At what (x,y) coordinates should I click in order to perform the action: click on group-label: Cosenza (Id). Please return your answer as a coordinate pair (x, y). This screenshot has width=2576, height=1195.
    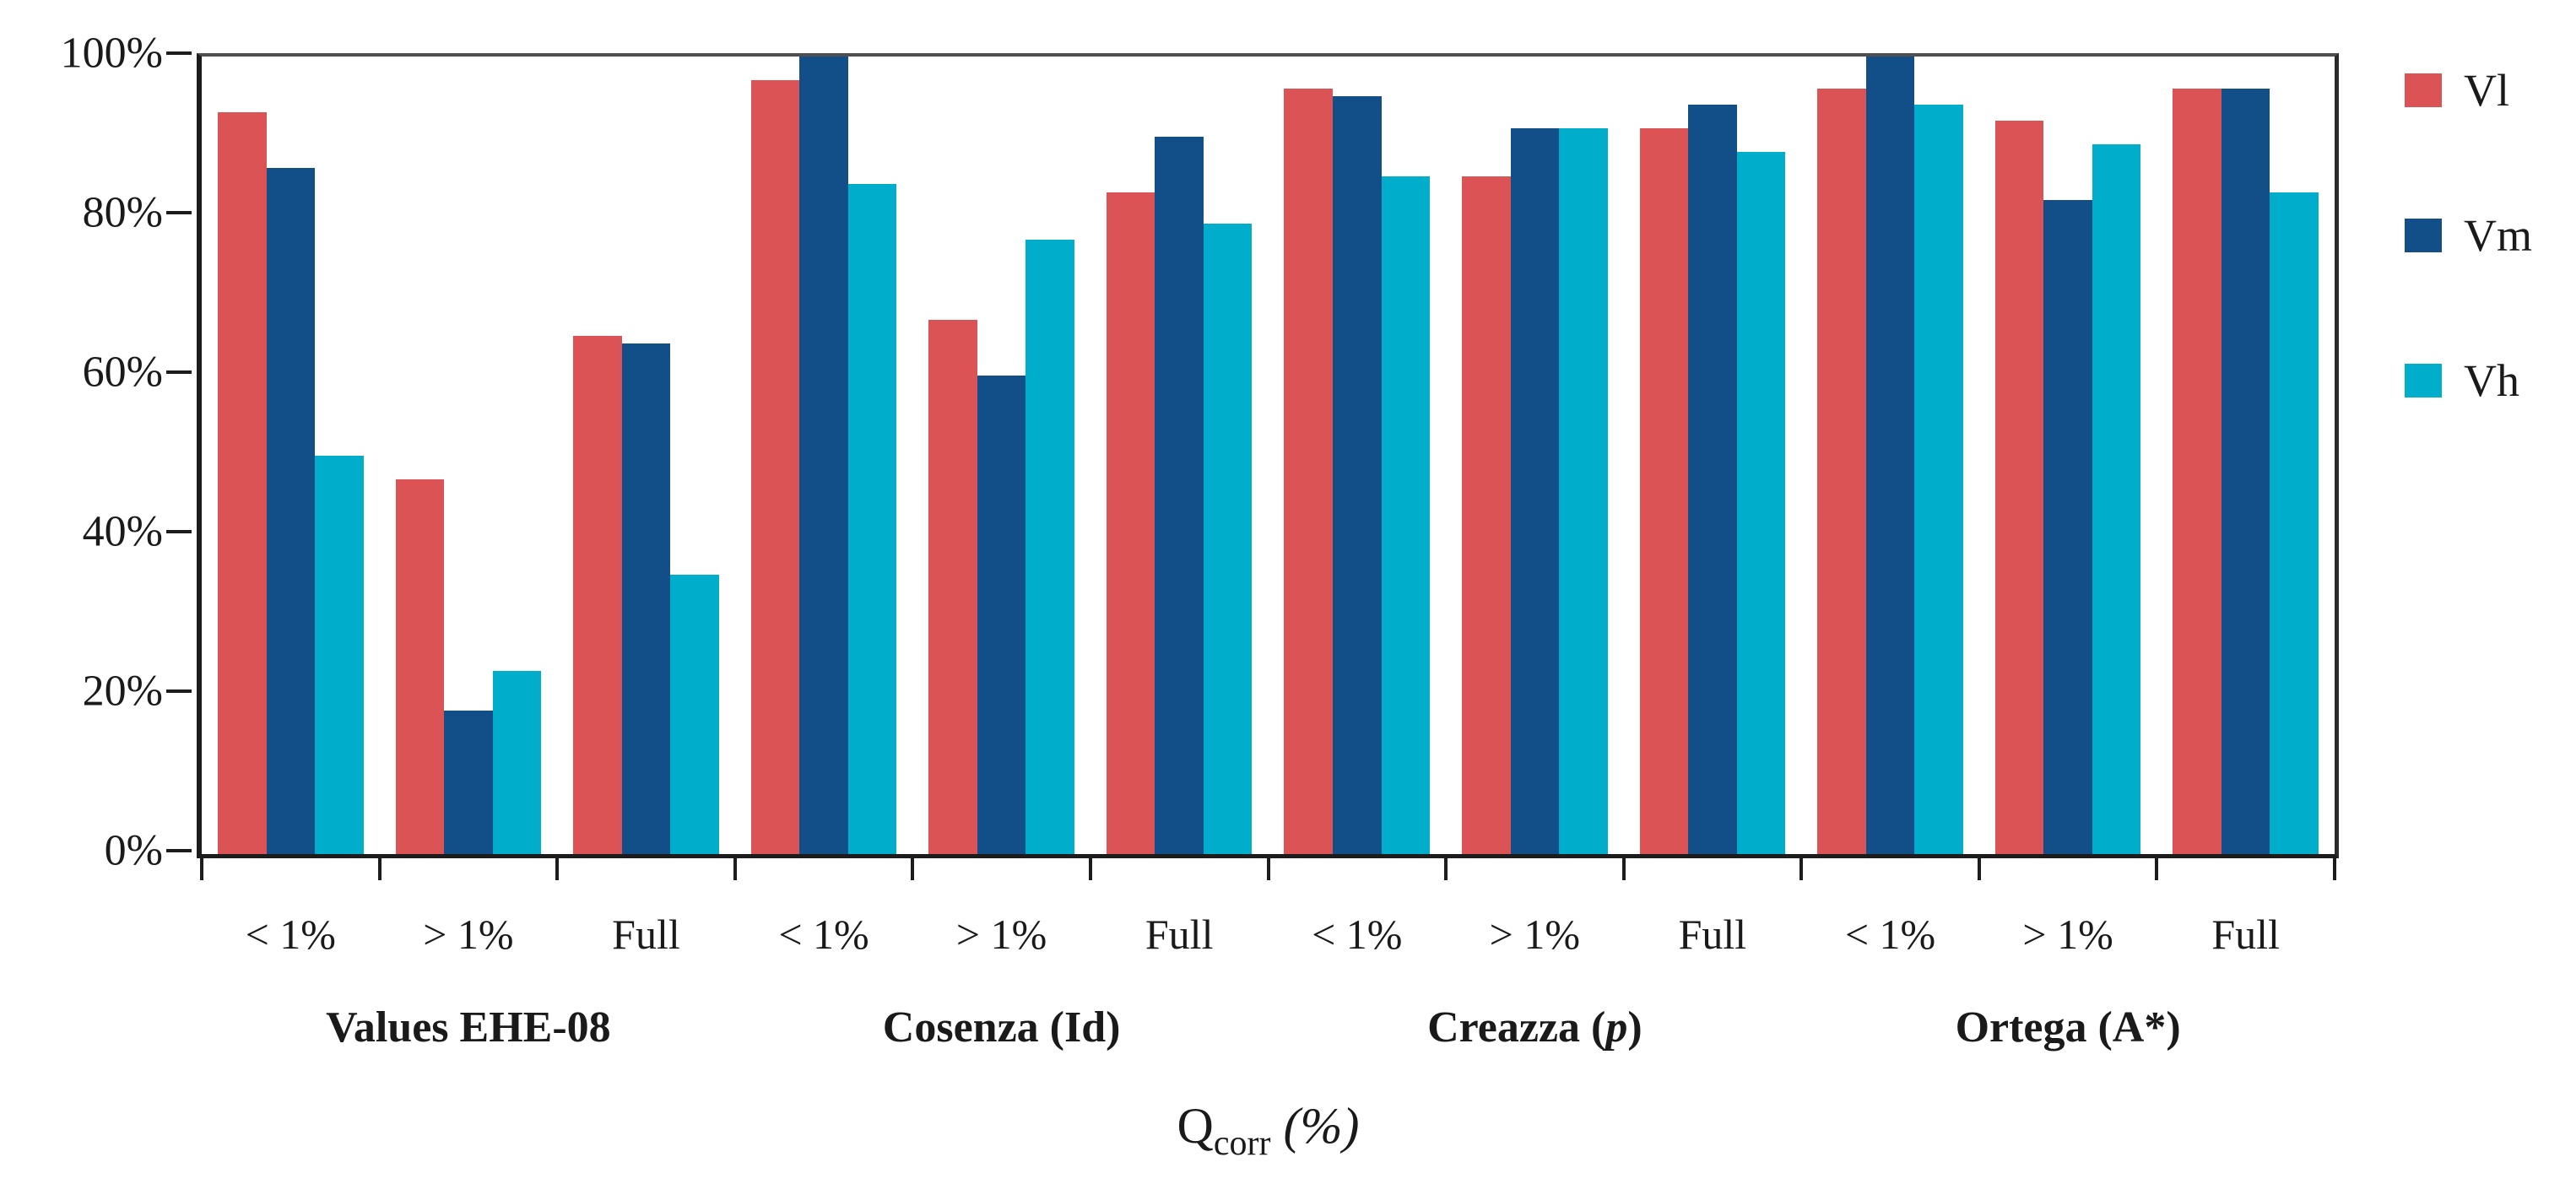
    Looking at the image, I should click on (1001, 1027).